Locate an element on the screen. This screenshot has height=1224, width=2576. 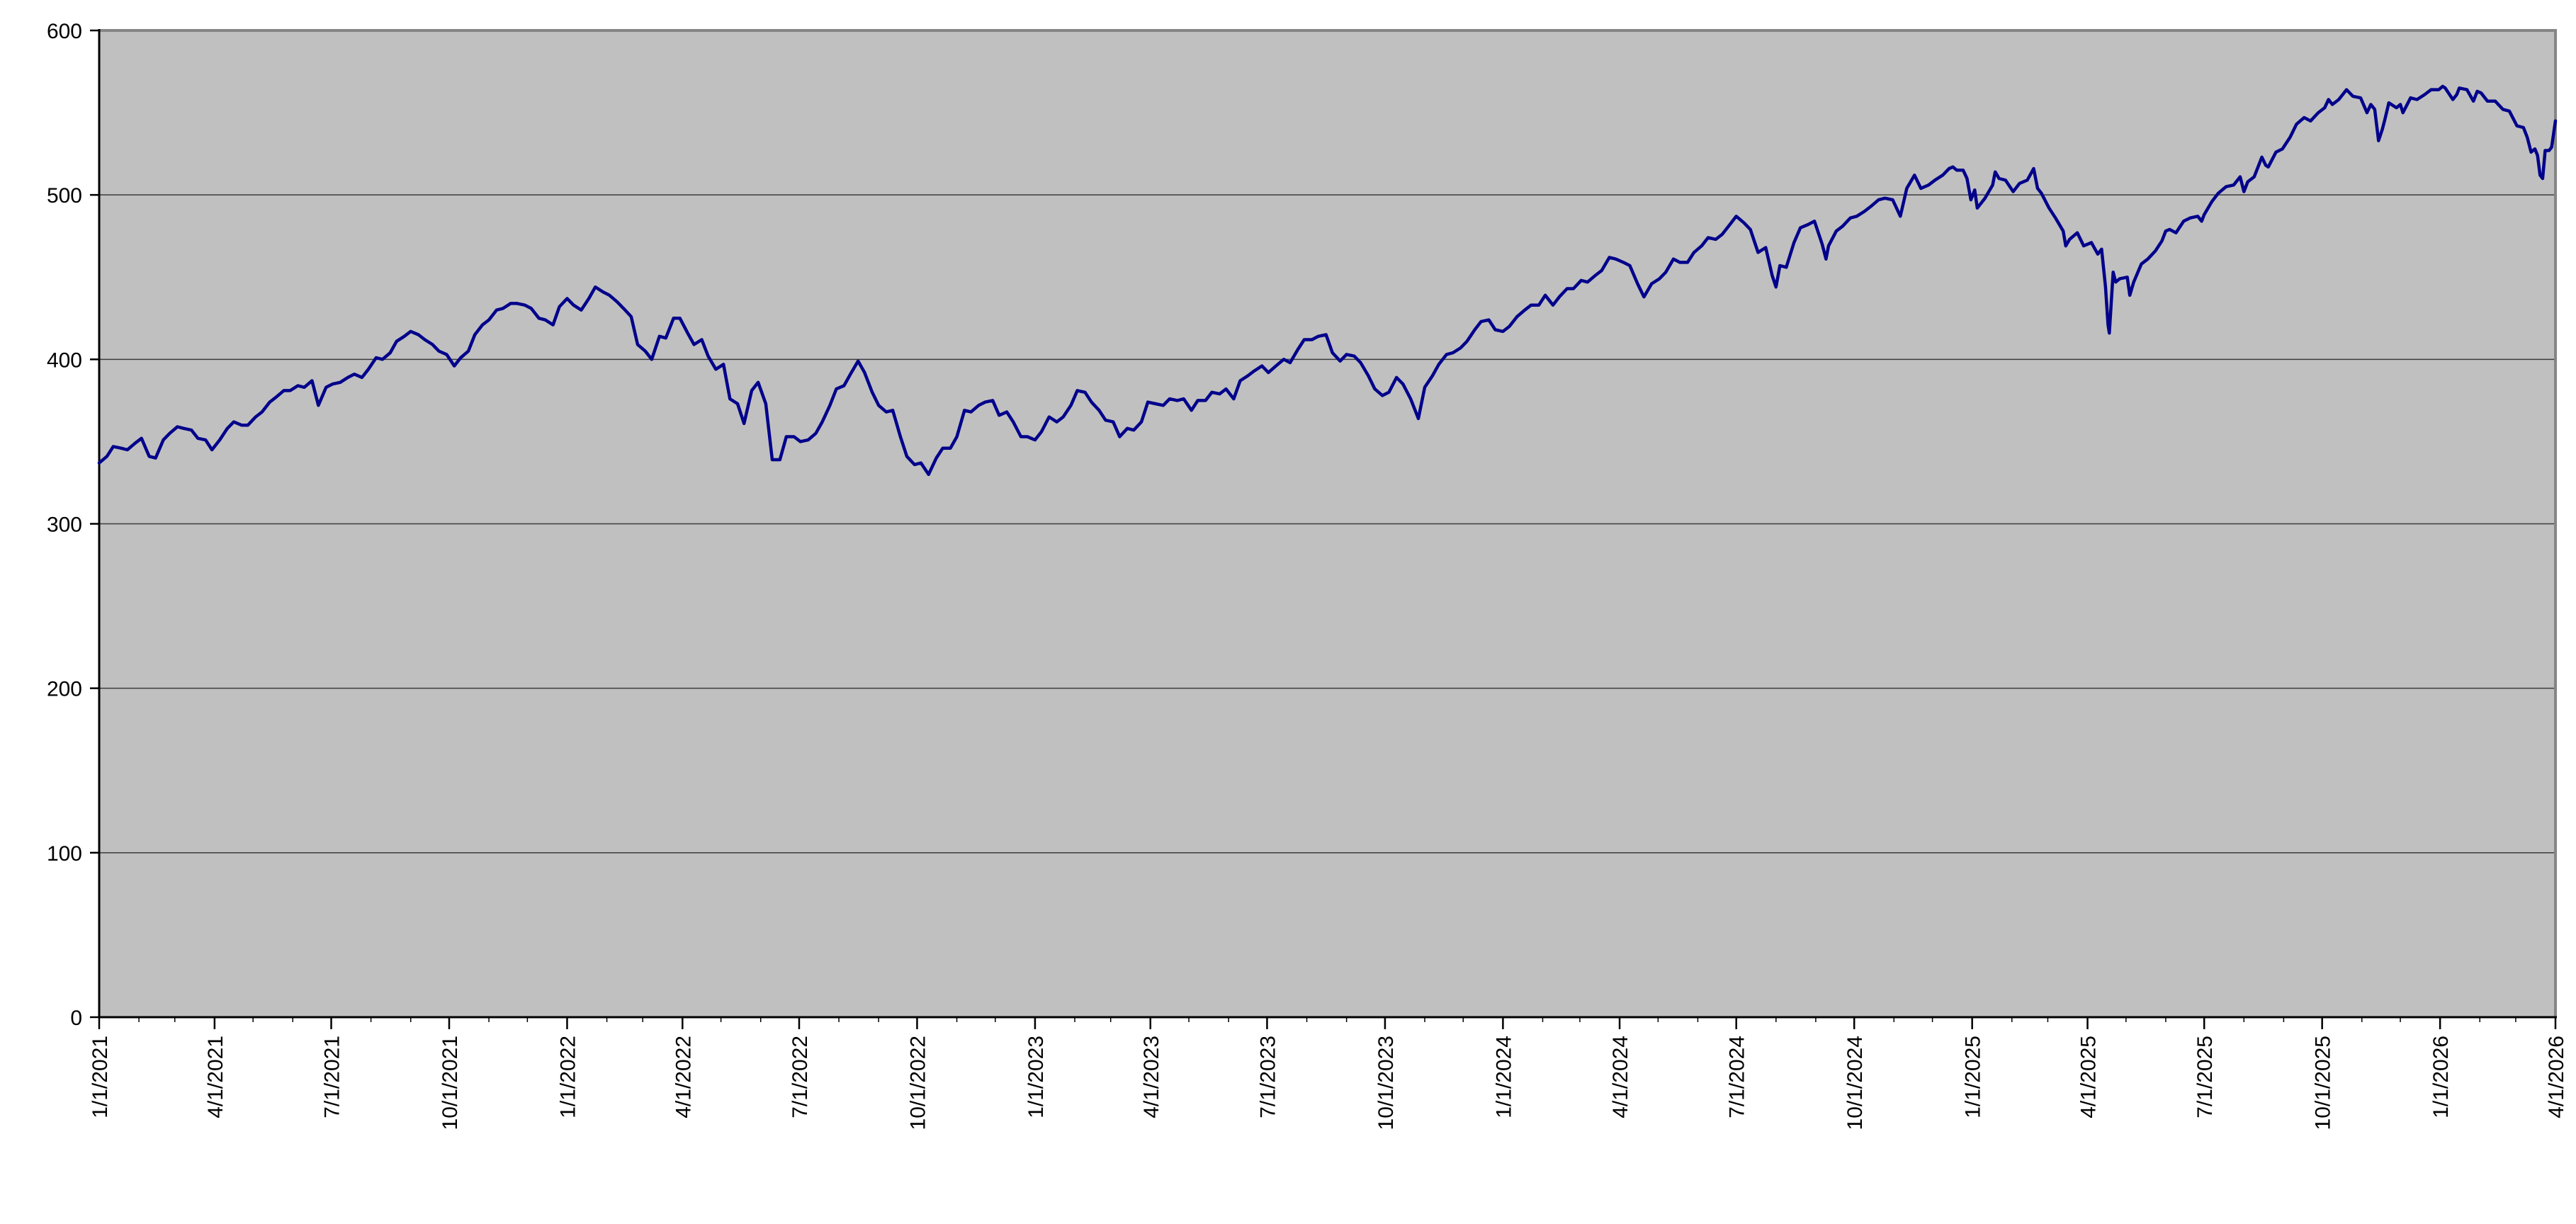
x-tick-label: 1/1/2026 is located at coordinates (2441, 1077).